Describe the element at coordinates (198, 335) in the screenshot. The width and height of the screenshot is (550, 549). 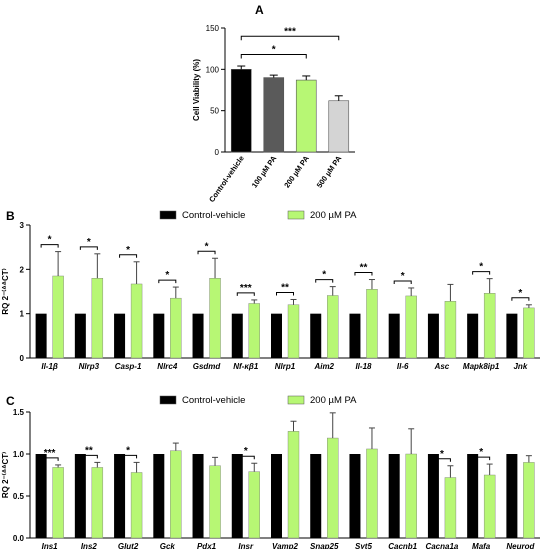
I see `bar-control-b-gsdmd` at that location.